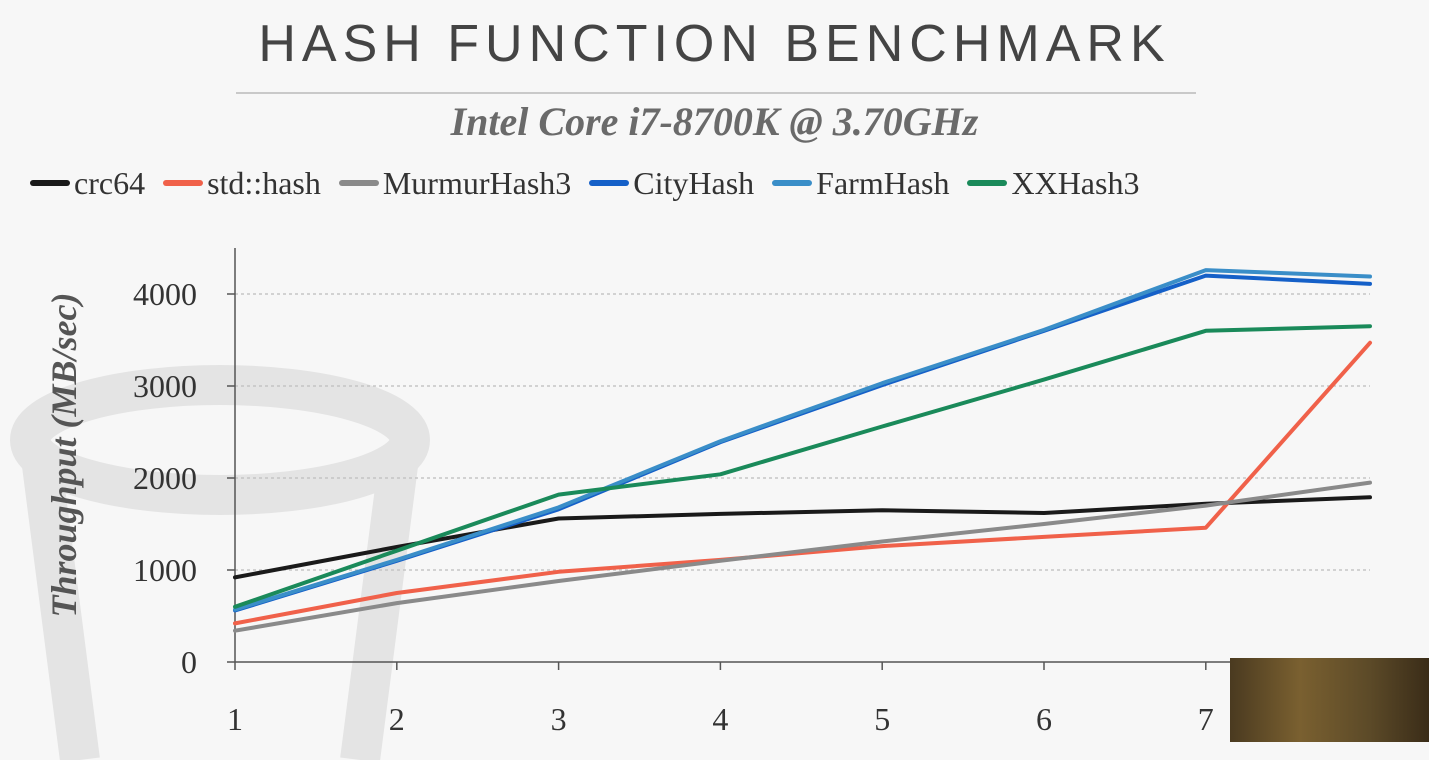 The height and width of the screenshot is (760, 1429). I want to click on speaker-video-thumbnail, so click(1329, 700).